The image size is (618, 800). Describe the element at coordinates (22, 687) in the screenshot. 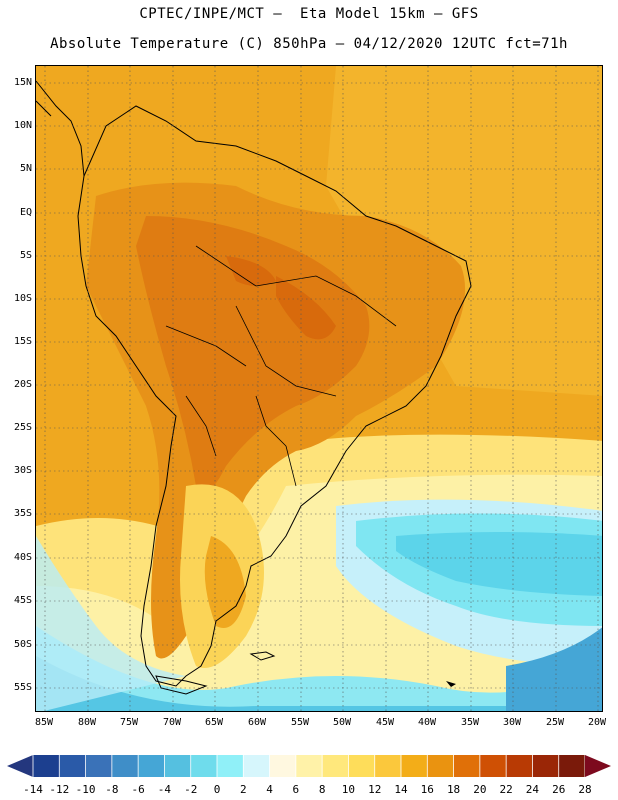

I see `lat-label-55s: 55S` at that location.